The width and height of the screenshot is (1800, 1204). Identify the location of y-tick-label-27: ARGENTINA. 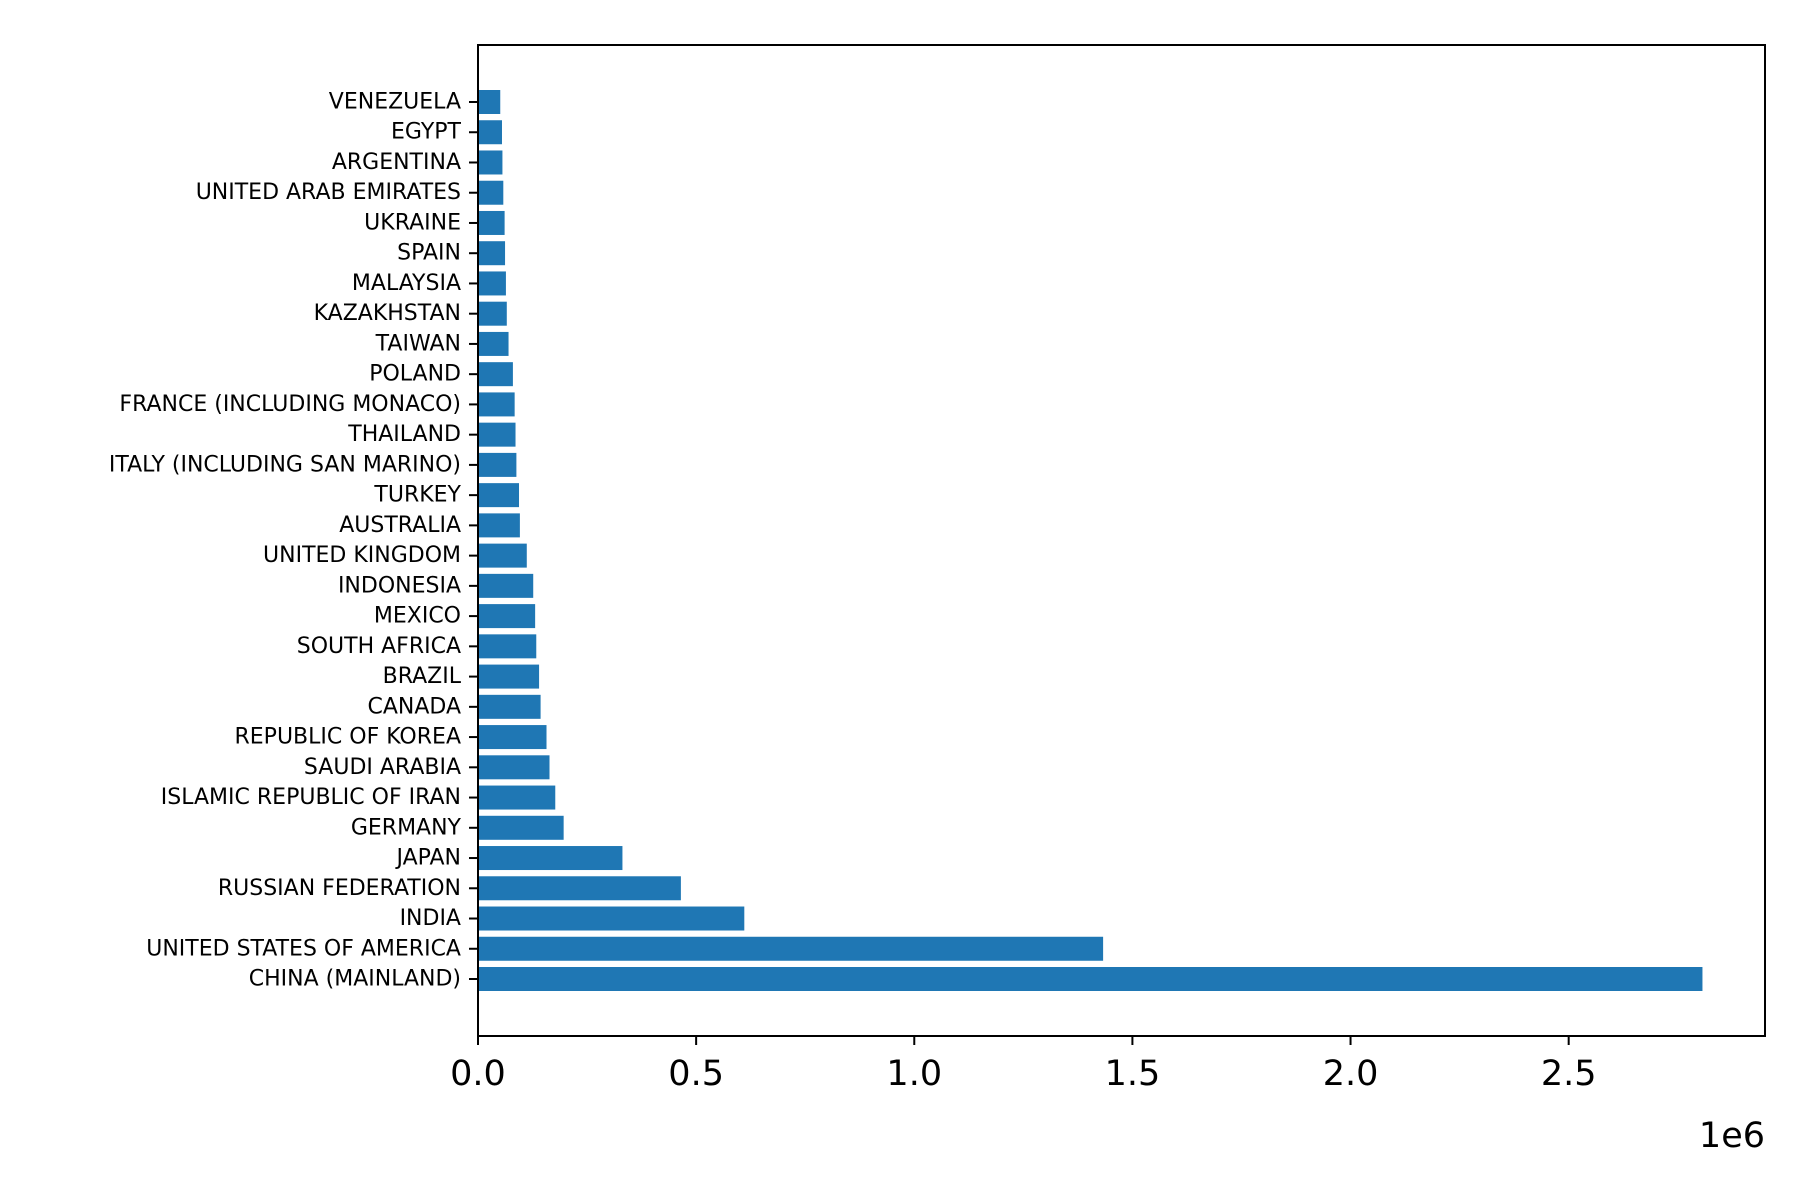
(396, 162).